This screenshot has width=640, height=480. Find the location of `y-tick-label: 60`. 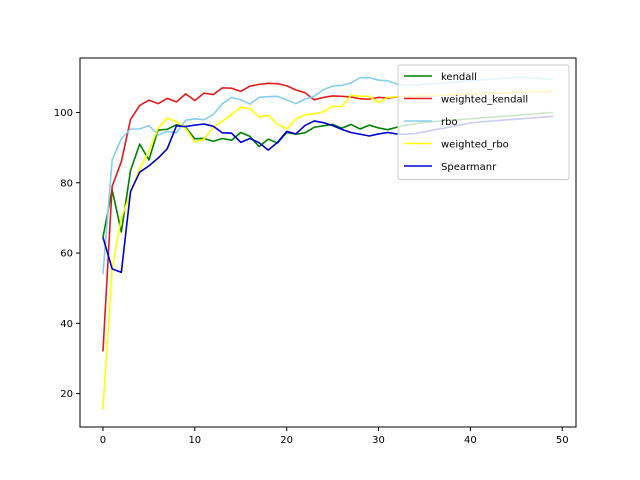

y-tick-label: 60 is located at coordinates (66, 254).